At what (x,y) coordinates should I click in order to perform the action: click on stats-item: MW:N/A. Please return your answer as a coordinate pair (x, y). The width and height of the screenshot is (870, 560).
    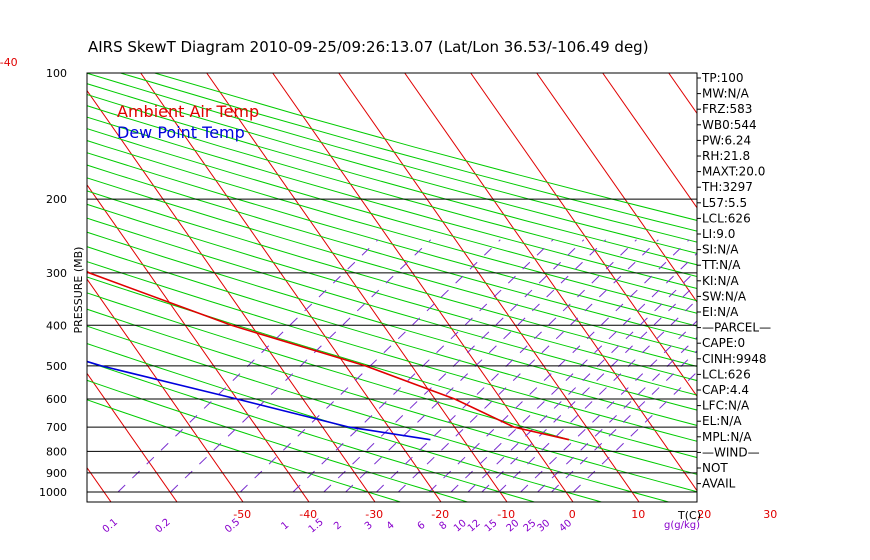
    Looking at the image, I should click on (726, 94).